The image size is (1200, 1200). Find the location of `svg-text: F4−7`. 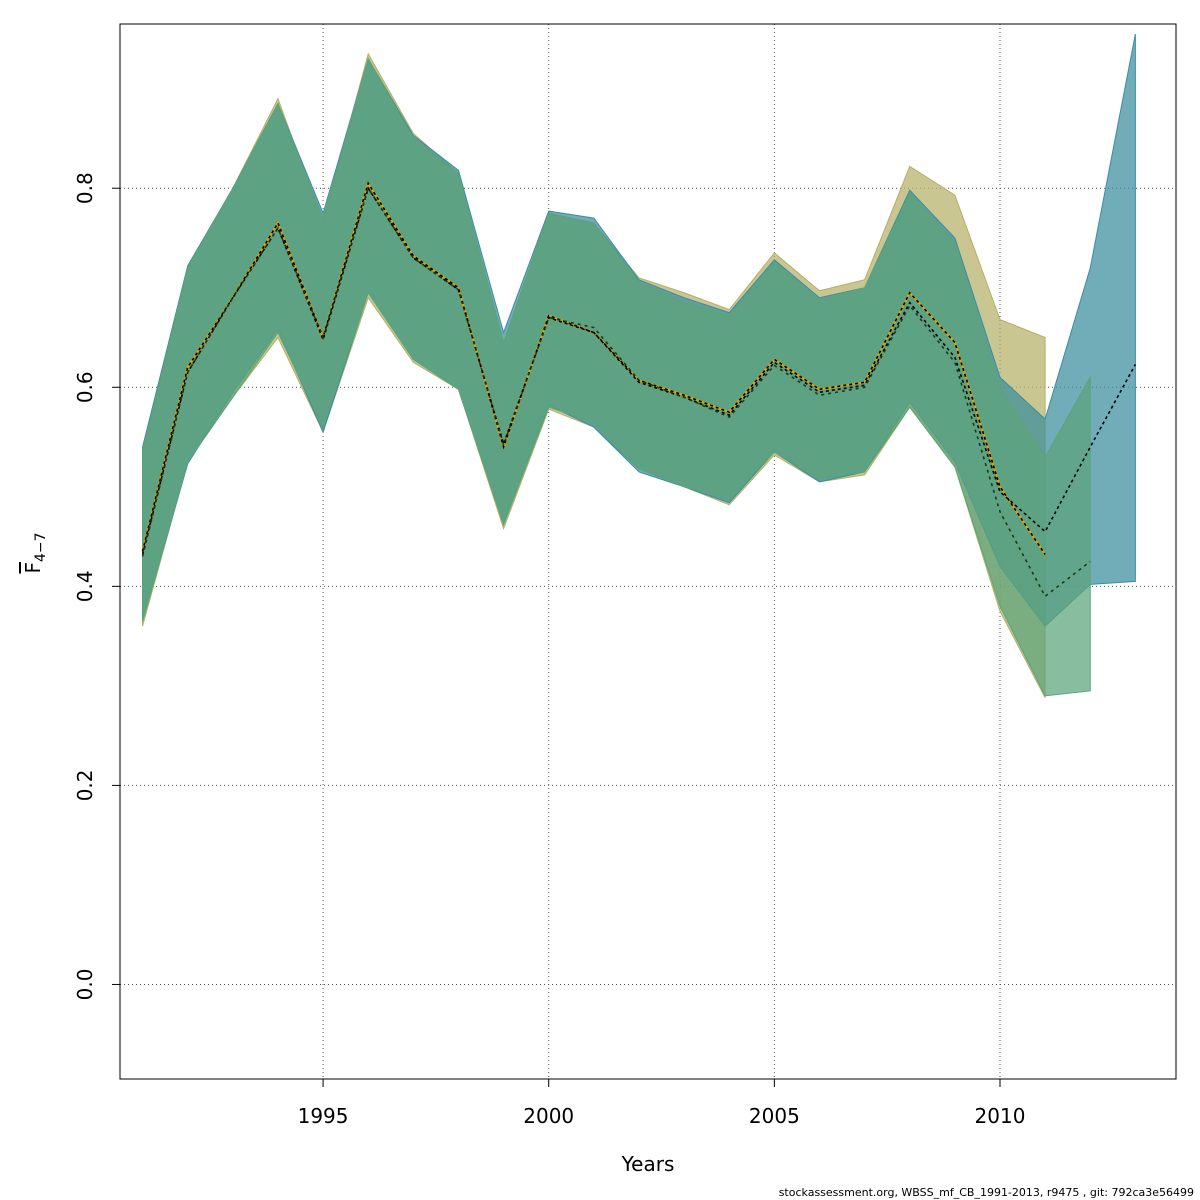

svg-text: F4−7 is located at coordinates (35, 552).